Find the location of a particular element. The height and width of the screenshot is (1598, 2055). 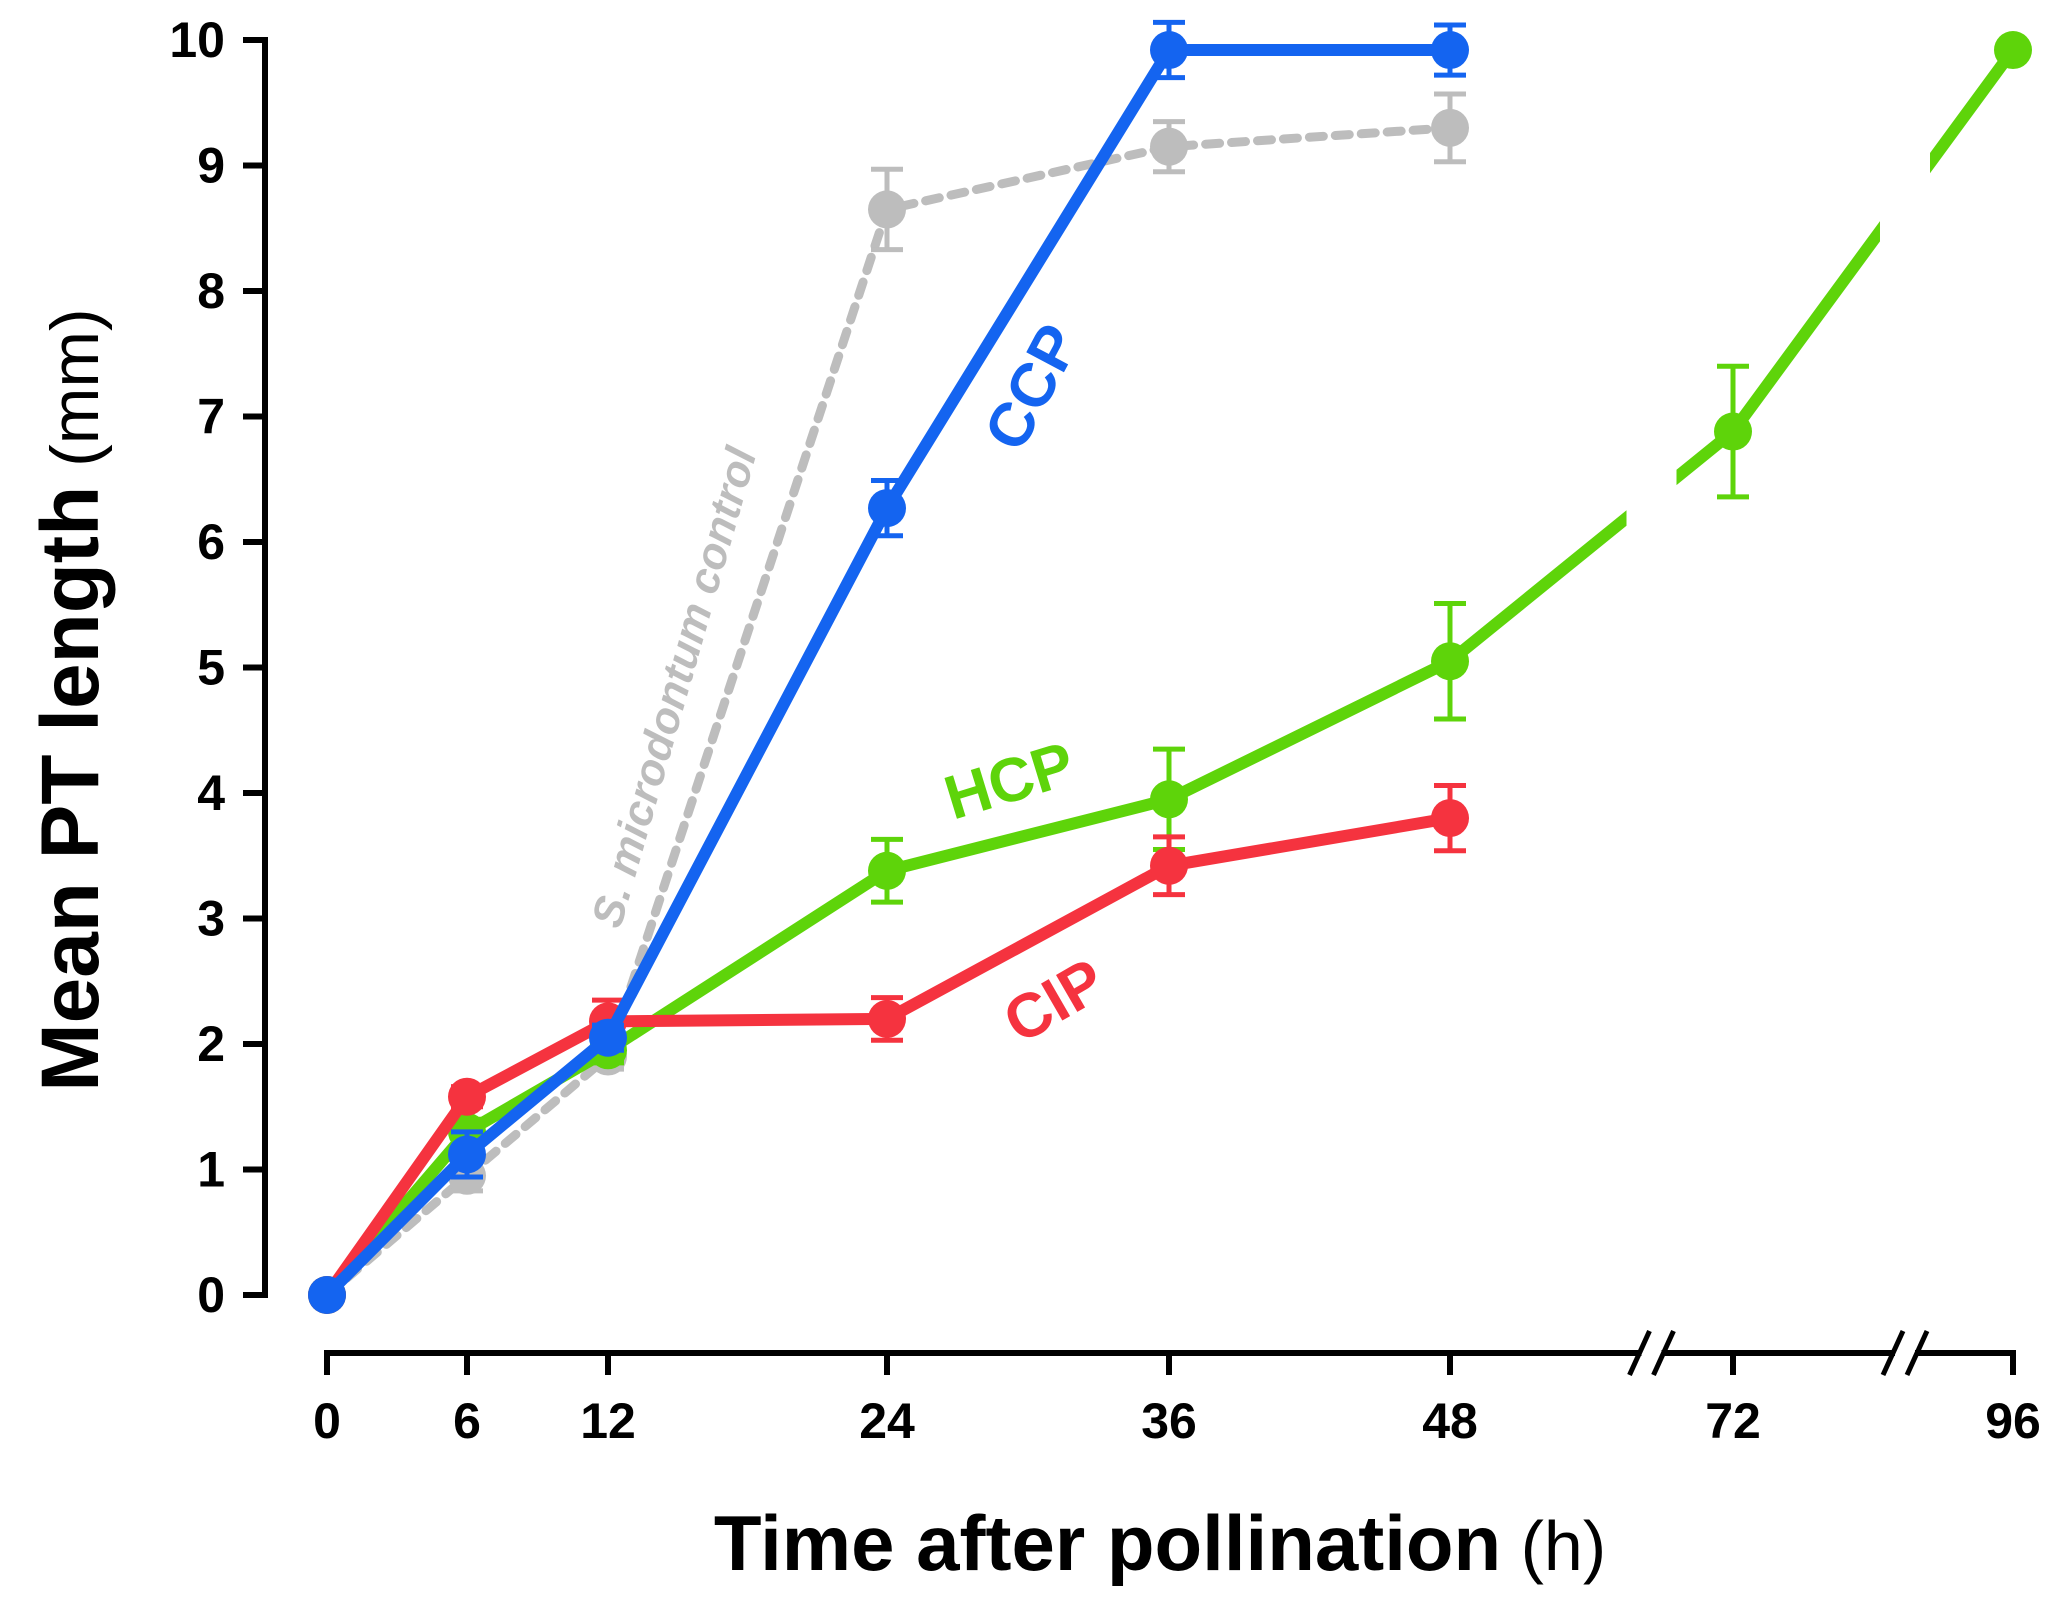

y-axis-title-unit: (mm) is located at coordinates (75, 396).